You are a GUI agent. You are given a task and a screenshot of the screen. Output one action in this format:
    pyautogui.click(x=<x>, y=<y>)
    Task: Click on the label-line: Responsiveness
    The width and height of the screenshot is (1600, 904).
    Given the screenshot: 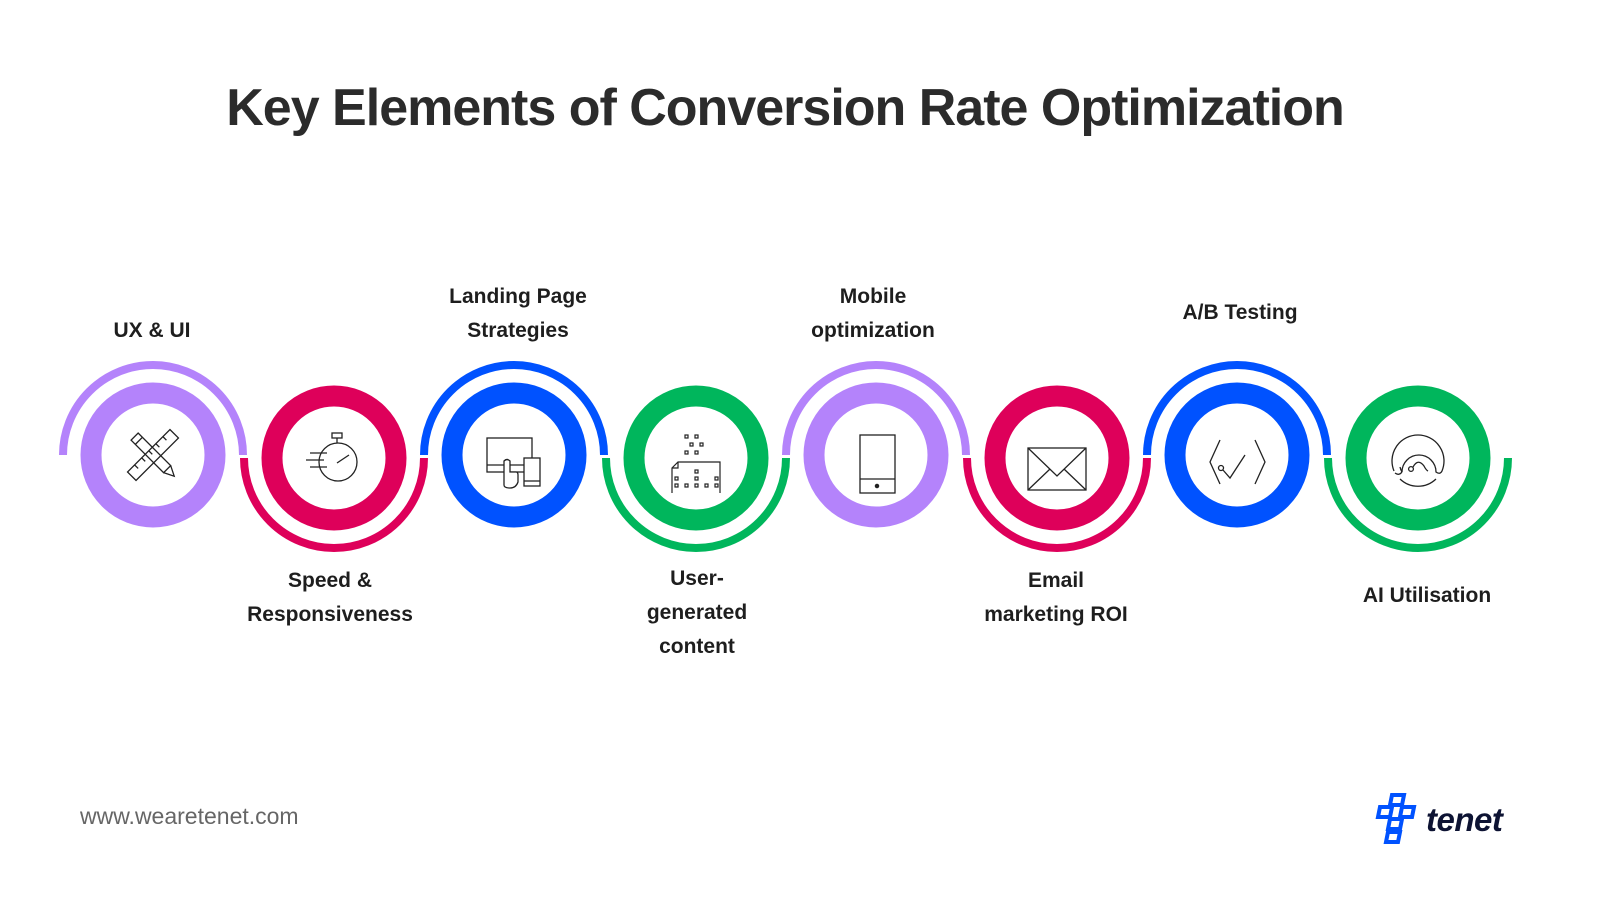 What is the action you would take?
    pyautogui.click(x=330, y=614)
    